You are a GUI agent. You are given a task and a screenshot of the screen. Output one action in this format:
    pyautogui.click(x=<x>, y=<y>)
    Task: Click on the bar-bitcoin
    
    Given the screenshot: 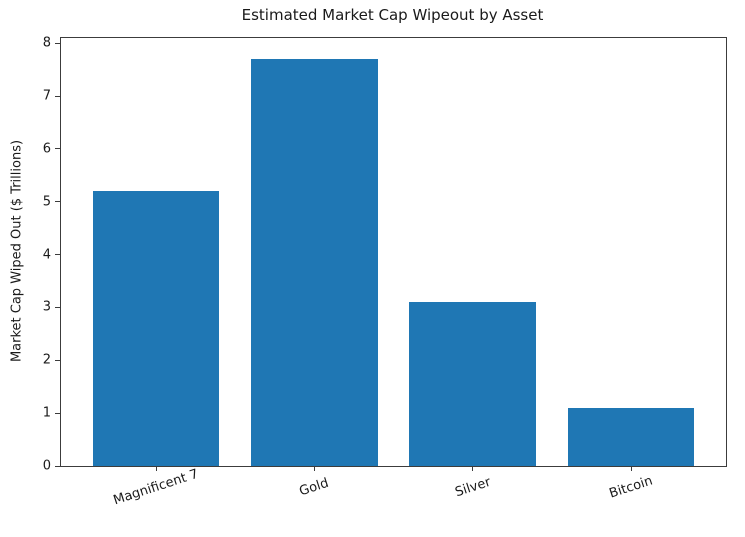 What is the action you would take?
    pyautogui.click(x=631, y=436)
    